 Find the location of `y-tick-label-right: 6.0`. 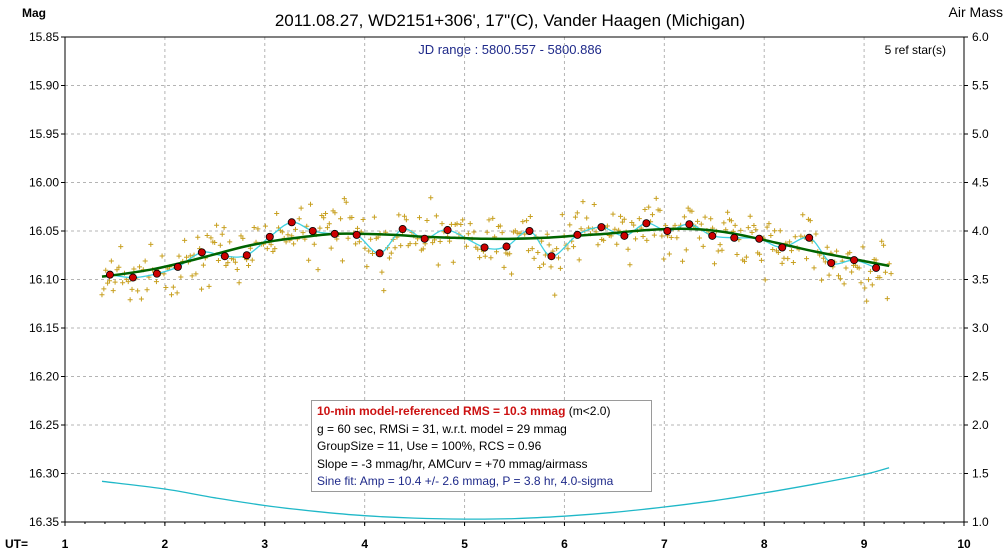

y-tick-label-right: 6.0 is located at coordinates (980, 37).